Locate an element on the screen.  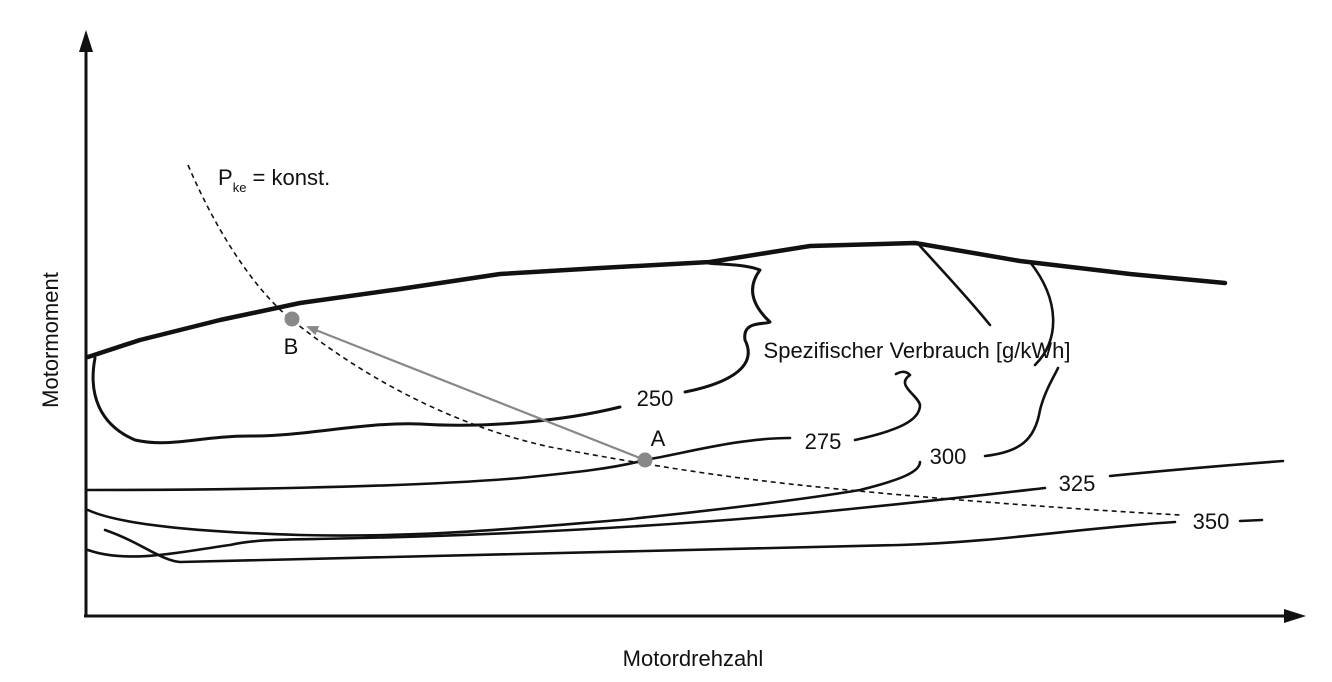
point-a-marker is located at coordinates (645, 460).